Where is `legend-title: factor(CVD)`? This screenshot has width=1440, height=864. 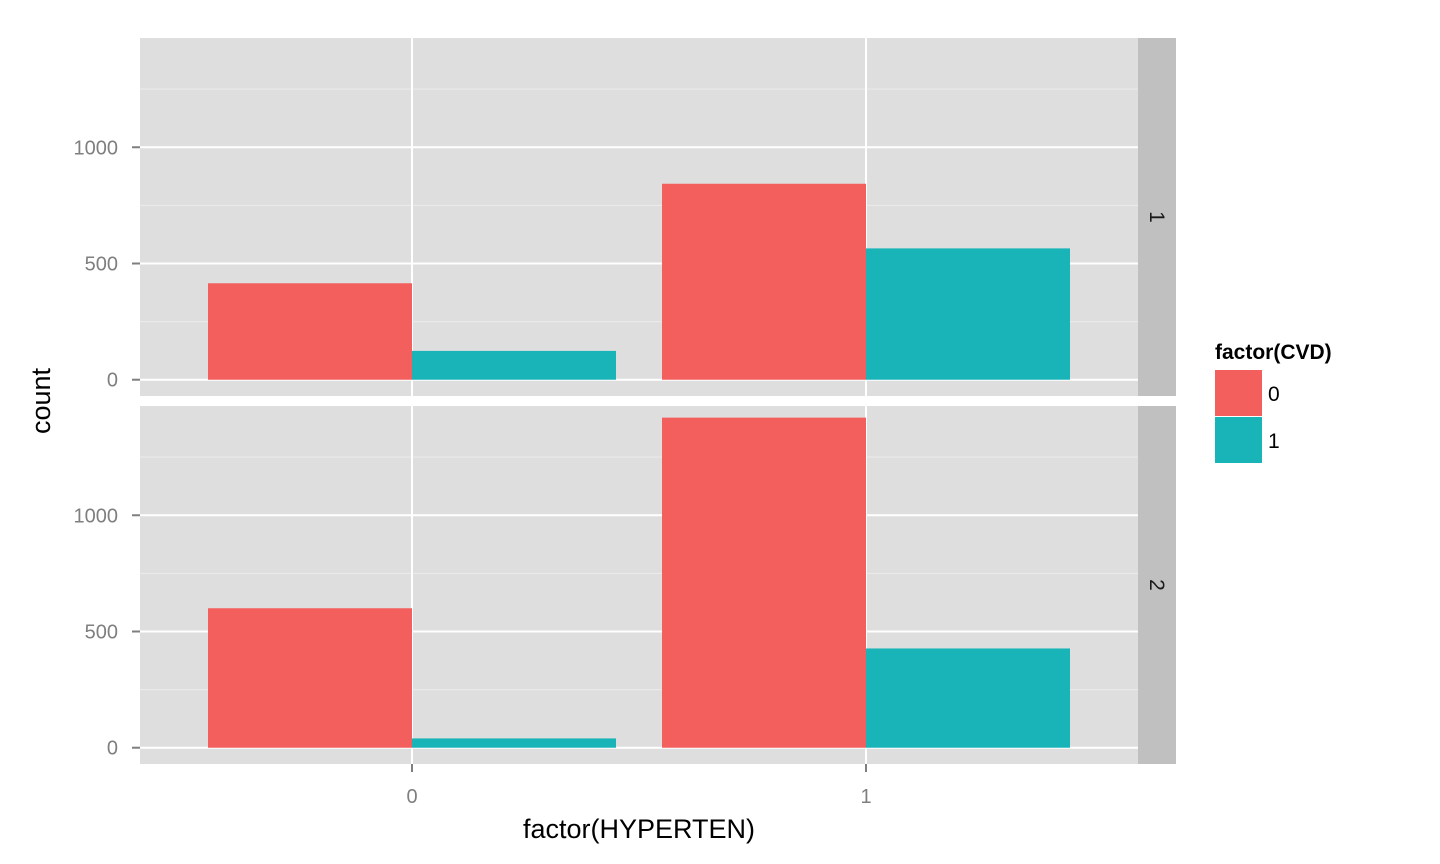
legend-title: factor(CVD) is located at coordinates (1273, 352).